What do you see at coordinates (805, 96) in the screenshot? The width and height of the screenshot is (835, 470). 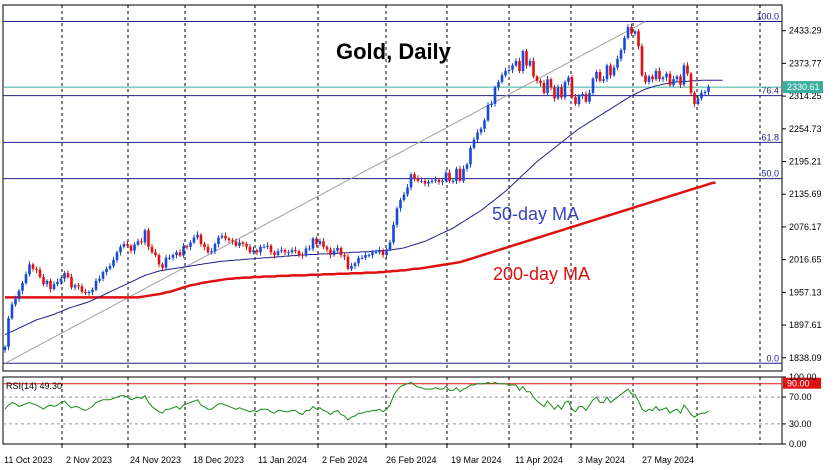 I see `y-tick-label: 2314.25` at bounding box center [805, 96].